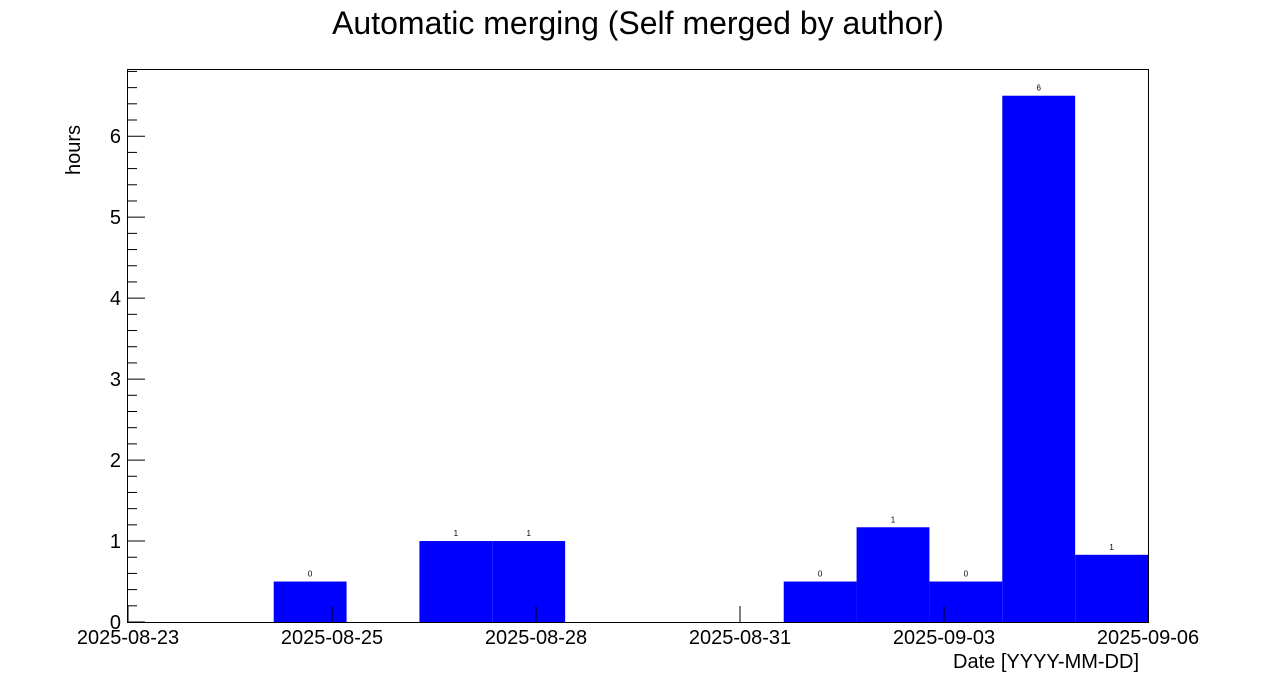  Describe the element at coordinates (1046, 662) in the screenshot. I see `x-axis-title: Date [YYYY-MM-DD]` at that location.